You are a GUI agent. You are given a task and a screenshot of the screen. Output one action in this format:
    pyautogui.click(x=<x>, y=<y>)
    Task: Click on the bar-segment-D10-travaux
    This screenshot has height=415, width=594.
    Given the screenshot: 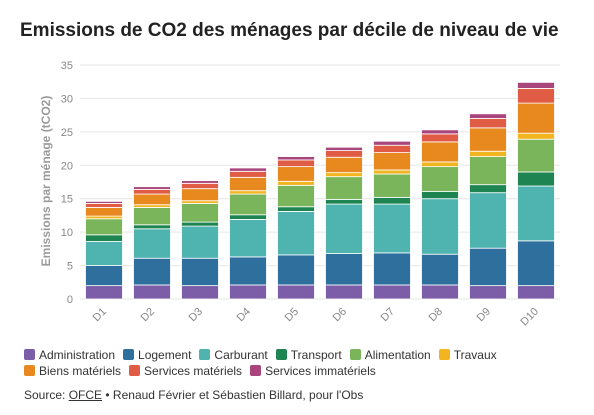 What is the action you would take?
    pyautogui.click(x=536, y=136)
    